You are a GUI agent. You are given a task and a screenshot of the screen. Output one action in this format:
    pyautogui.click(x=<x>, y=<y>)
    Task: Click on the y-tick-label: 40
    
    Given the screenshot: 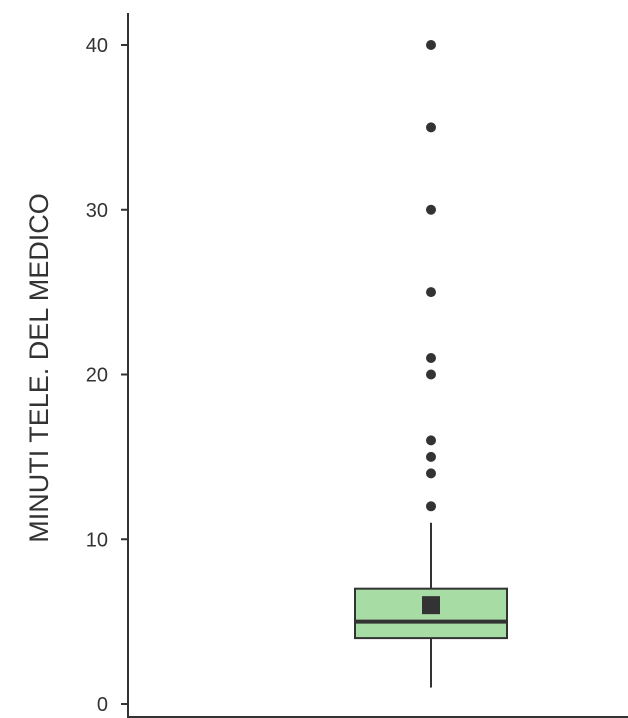 What is the action you would take?
    pyautogui.click(x=97, y=46)
    